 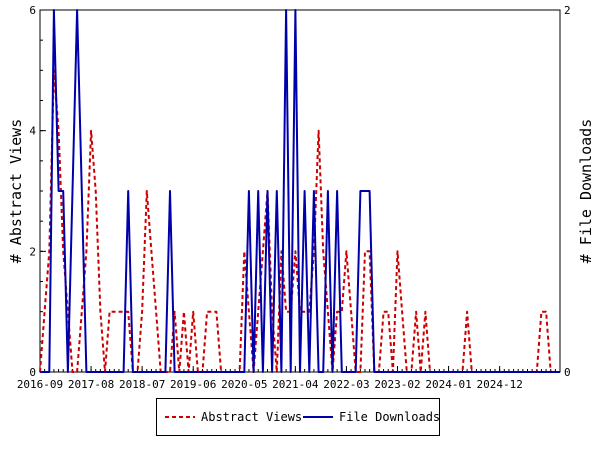 I want to click on legend: Abstract Views File Downloads, so click(x=298, y=417).